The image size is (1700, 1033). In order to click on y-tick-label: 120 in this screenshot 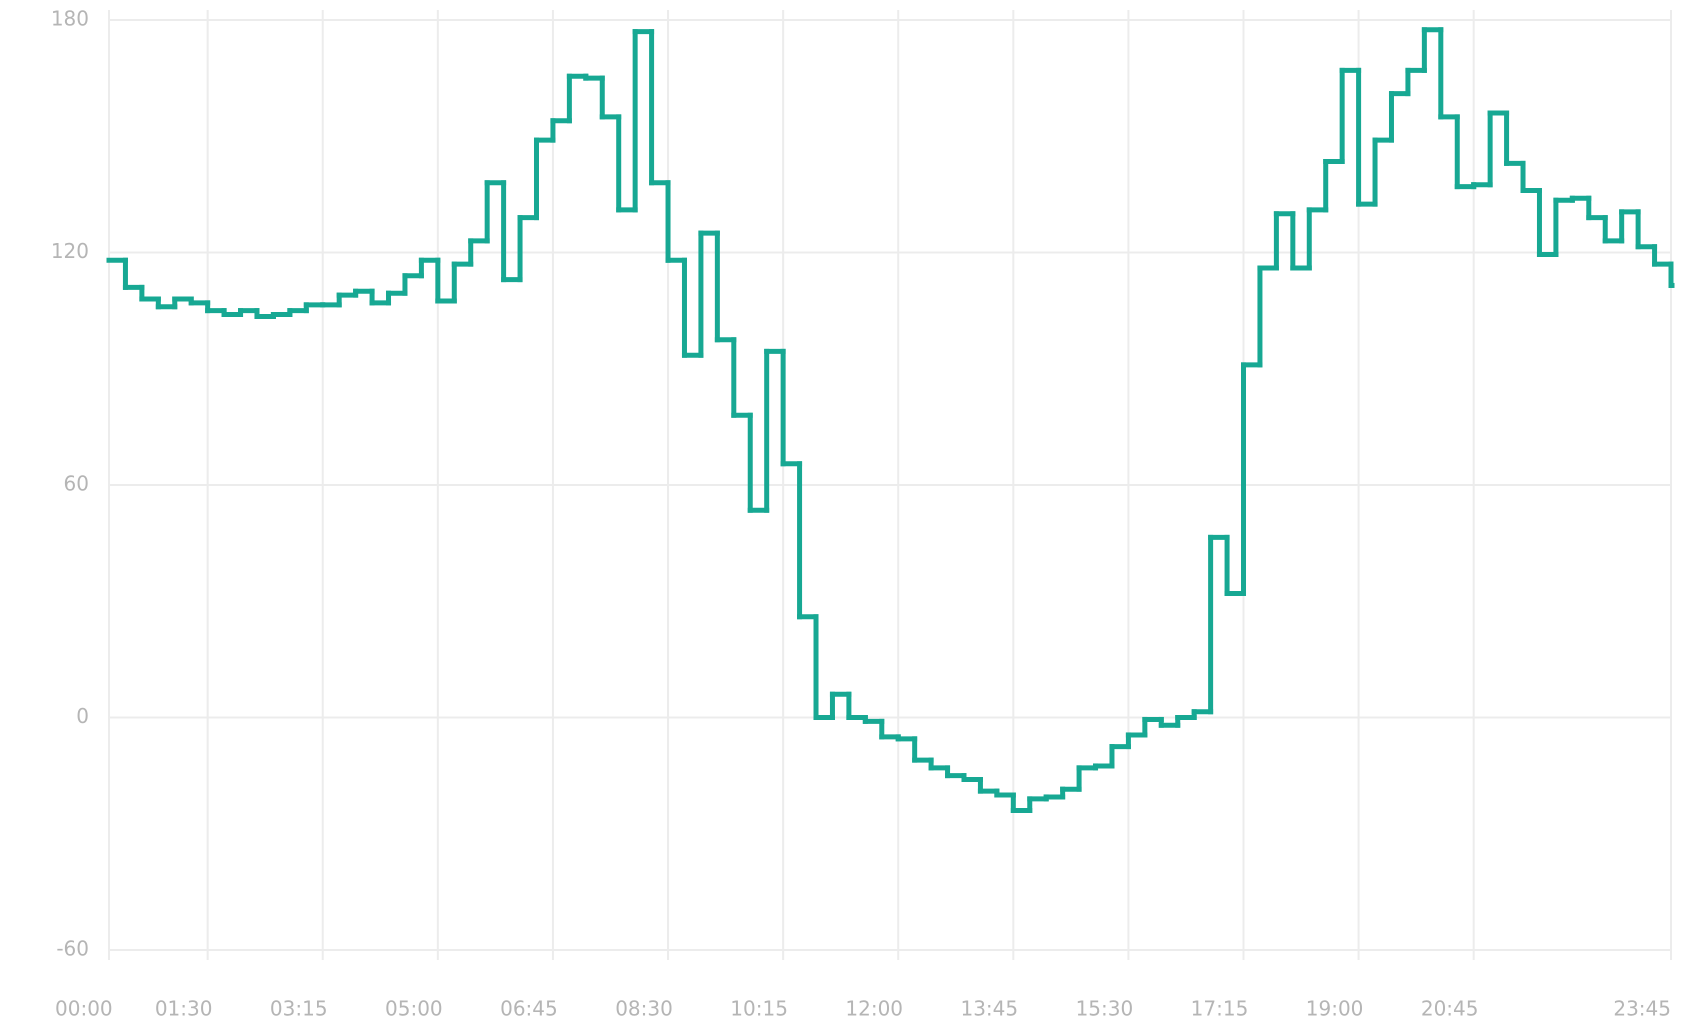, I will do `click(70, 251)`.